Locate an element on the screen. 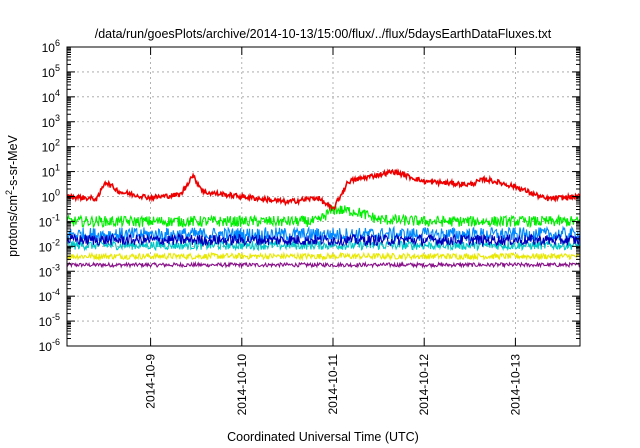 This screenshot has height=448, width=640. y-tick-label: 10⁻³ is located at coordinates (49, 270).